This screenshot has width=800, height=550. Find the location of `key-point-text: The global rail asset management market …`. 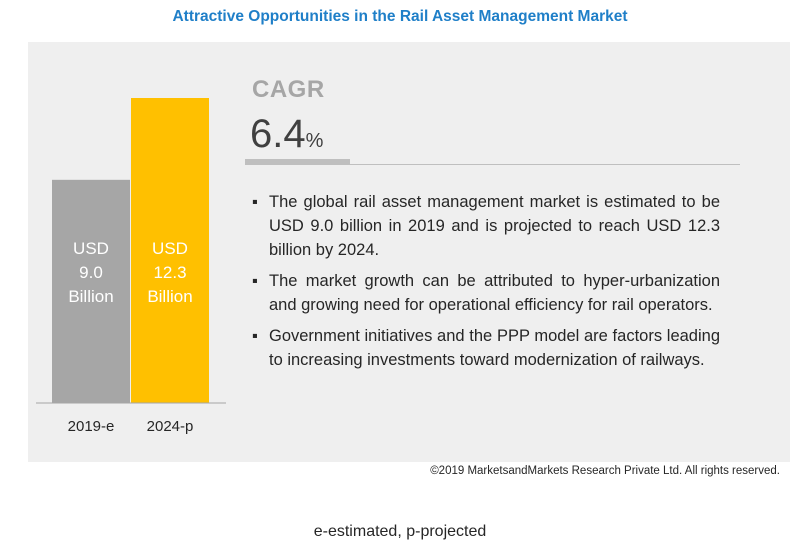

key-point-text: The global rail asset management market … is located at coordinates (494, 226).